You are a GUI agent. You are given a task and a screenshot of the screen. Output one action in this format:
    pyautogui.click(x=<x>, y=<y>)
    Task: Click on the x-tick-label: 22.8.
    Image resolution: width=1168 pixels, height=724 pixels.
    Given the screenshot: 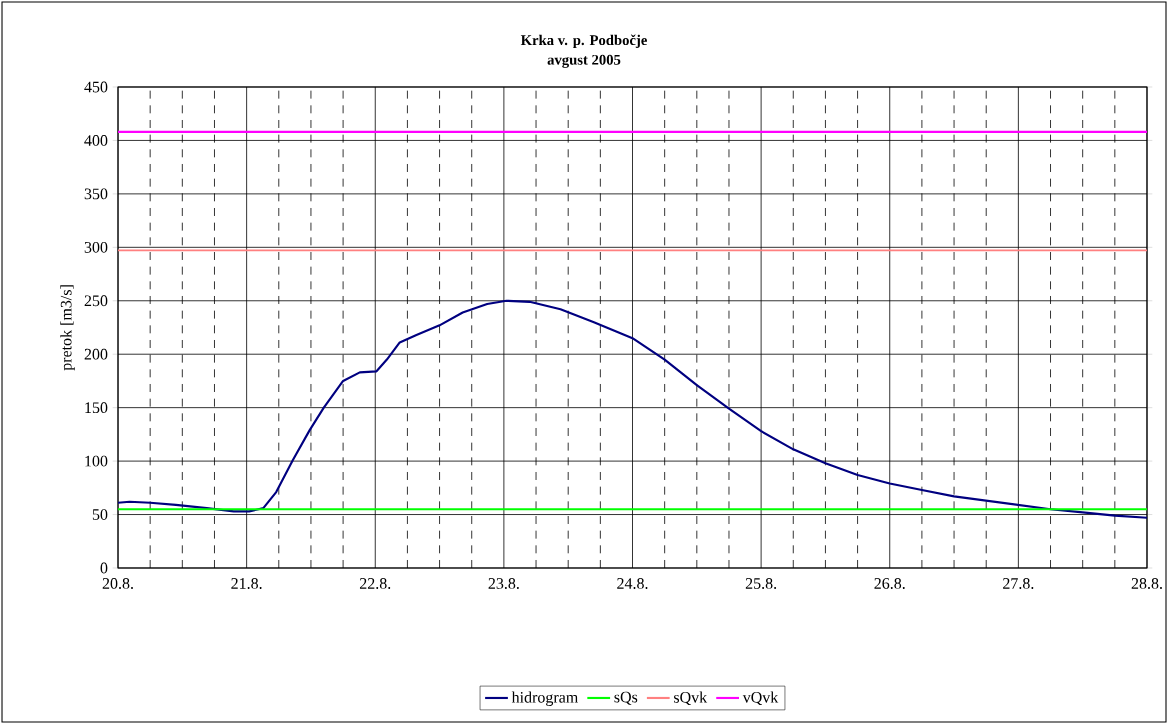 What is the action you would take?
    pyautogui.click(x=375, y=583)
    